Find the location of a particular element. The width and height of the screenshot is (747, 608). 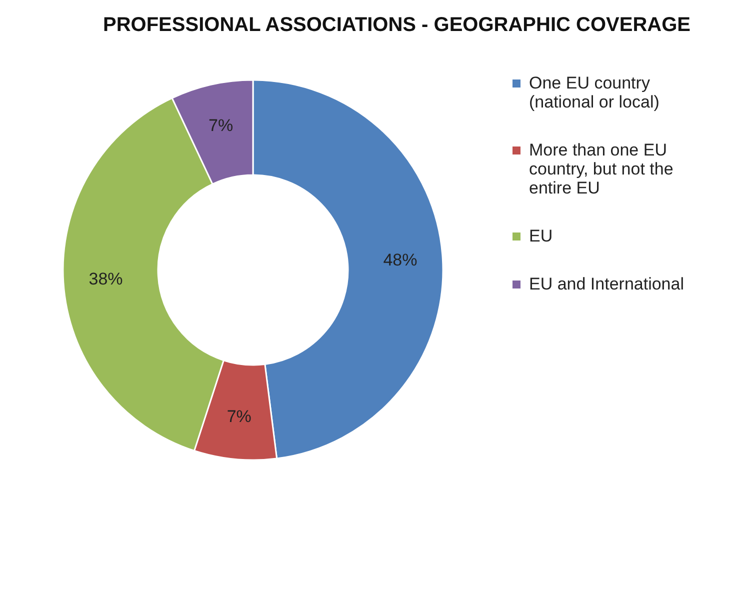

legend-label: EU is located at coordinates (541, 236).